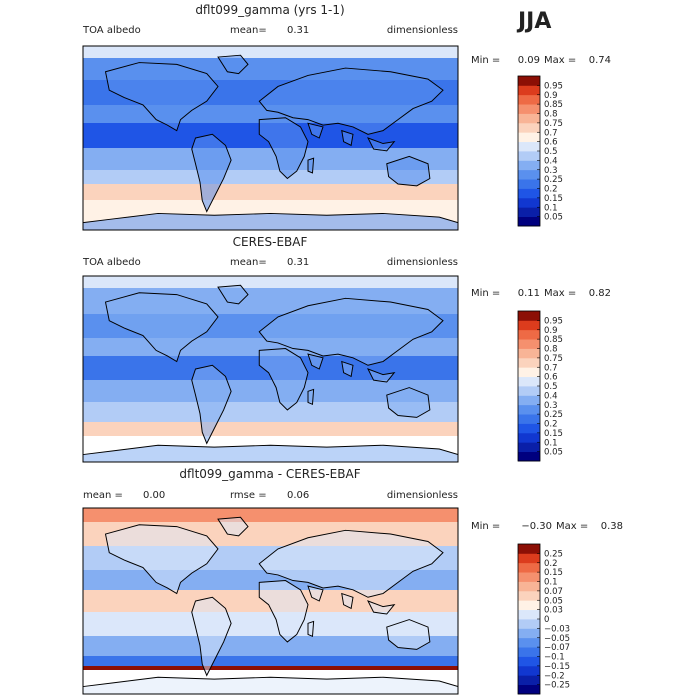  I want to click on colorbar-label: 0.8, so click(551, 350).